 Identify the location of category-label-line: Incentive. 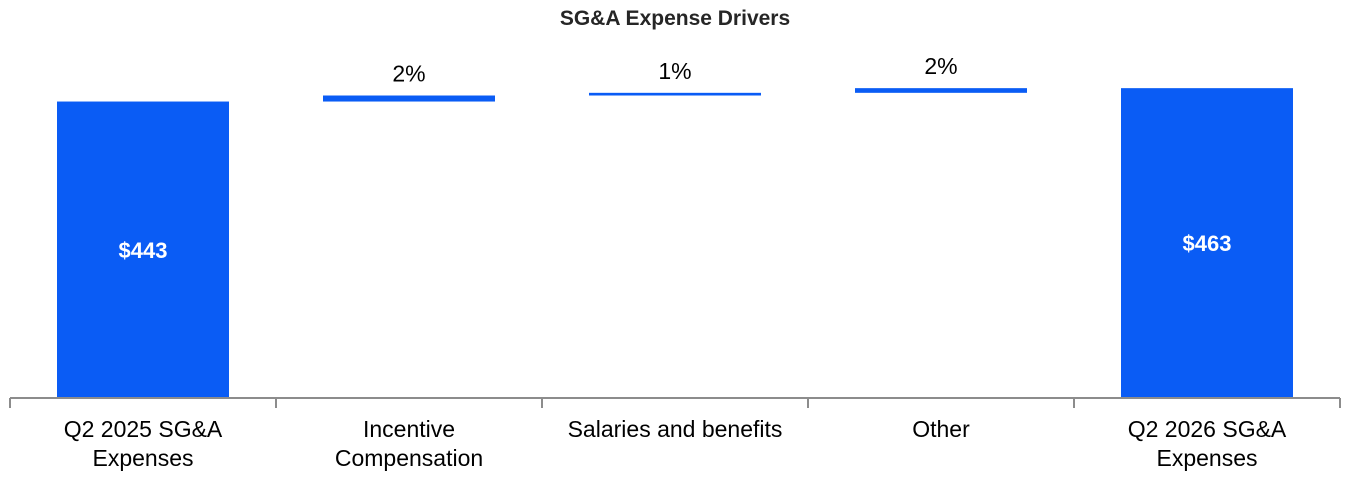
(409, 429).